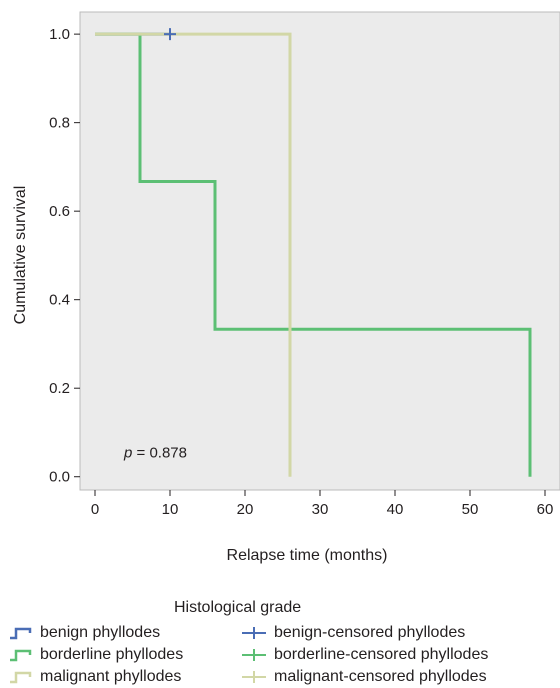  What do you see at coordinates (20, 255) in the screenshot?
I see `y-axis-title: Cumulative survival` at bounding box center [20, 255].